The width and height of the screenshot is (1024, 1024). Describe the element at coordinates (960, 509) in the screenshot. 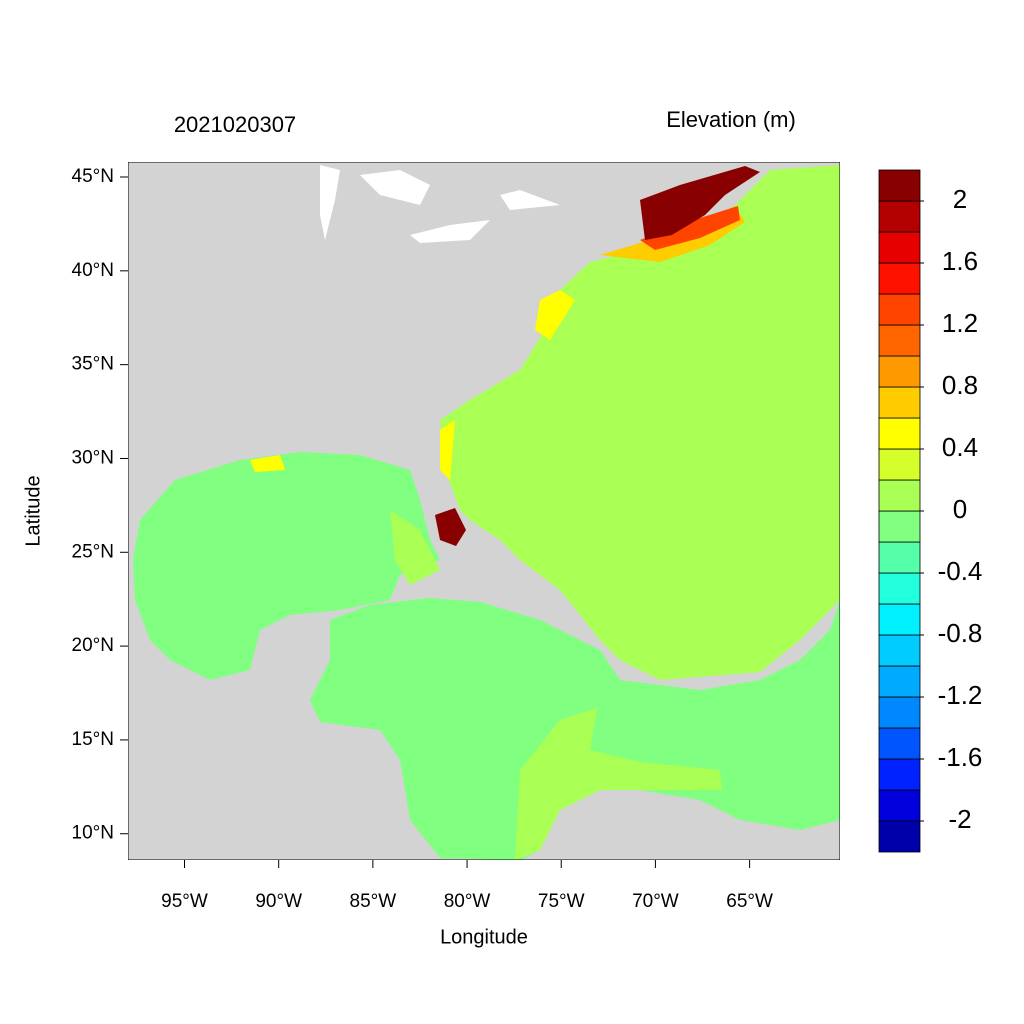

I see `colorbar-tick-label: 0` at that location.